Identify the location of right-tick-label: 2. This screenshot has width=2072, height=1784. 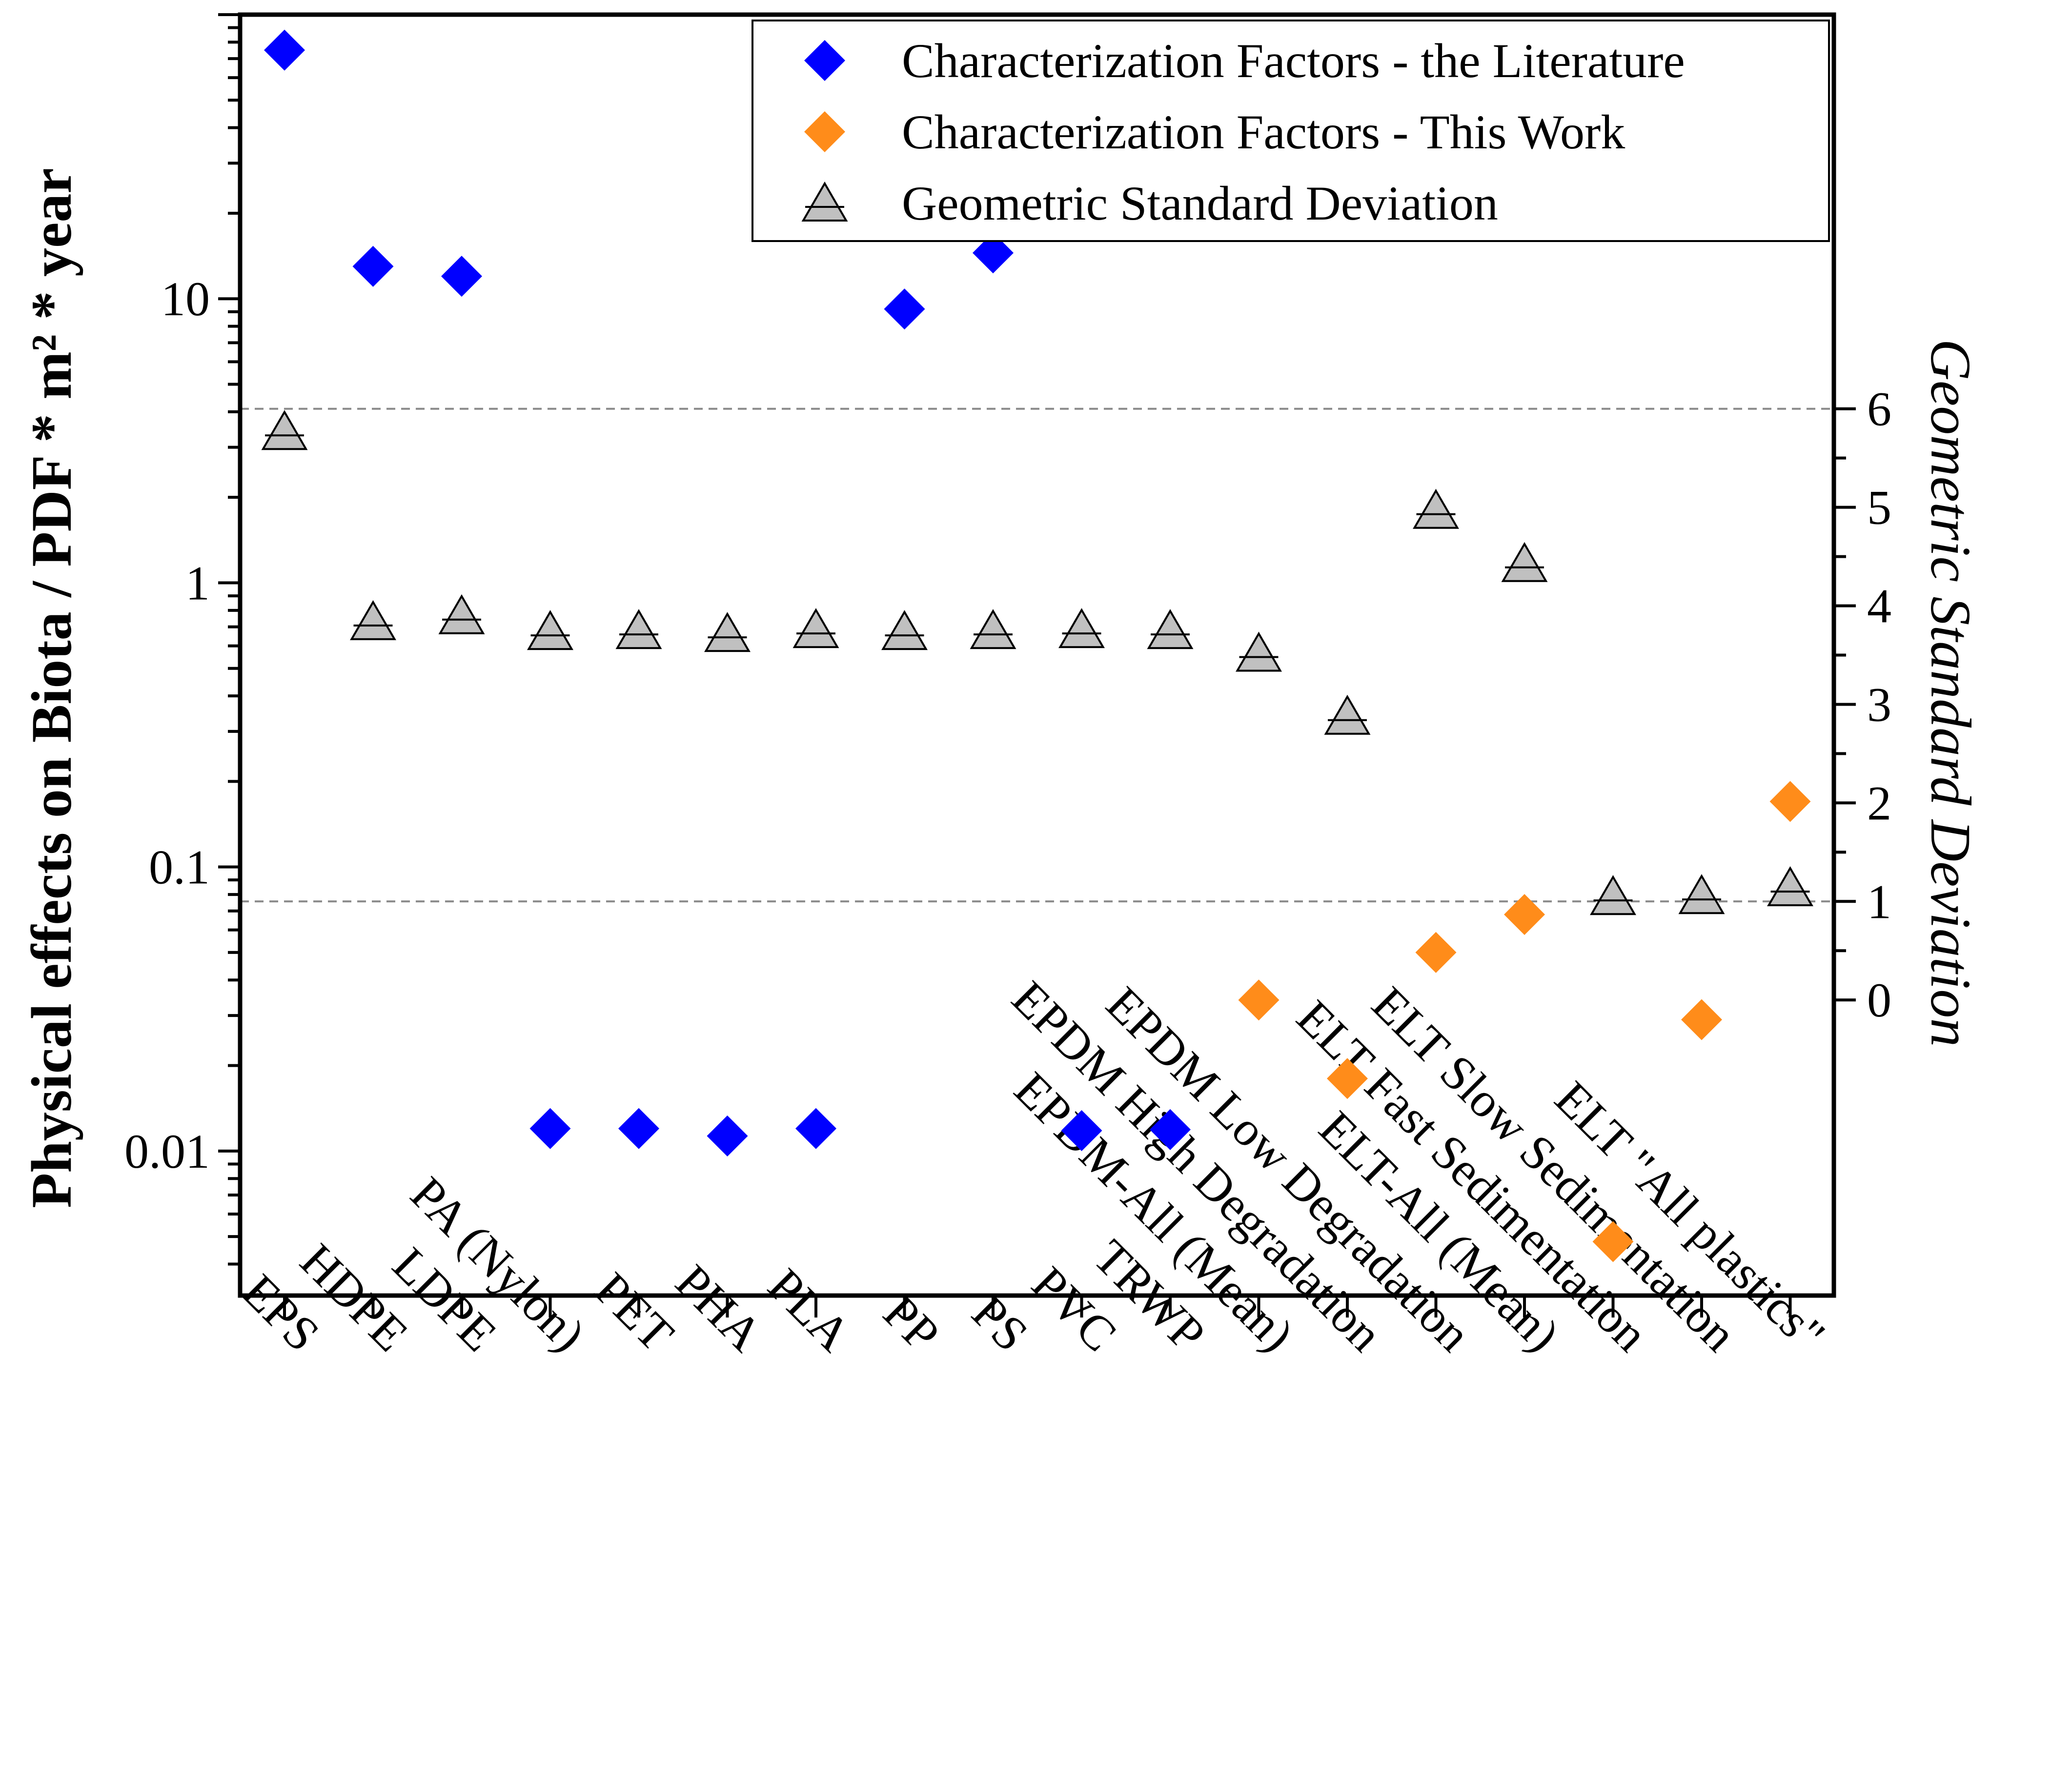
(1879, 803).